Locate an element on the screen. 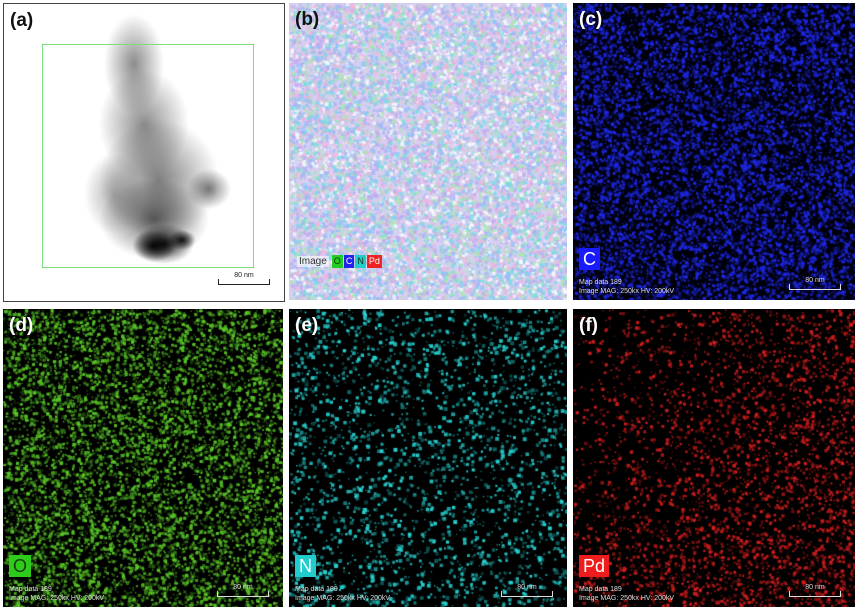  scale-bar-f: 80 nm is located at coordinates (815, 590).